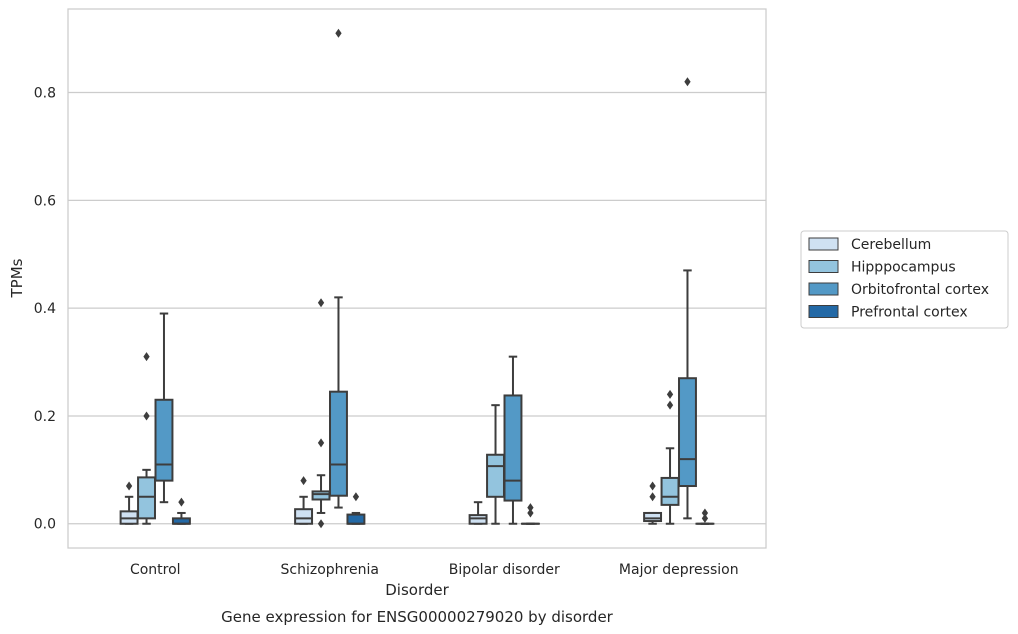  I want to click on y-tick-label: 0.4, so click(45, 309).